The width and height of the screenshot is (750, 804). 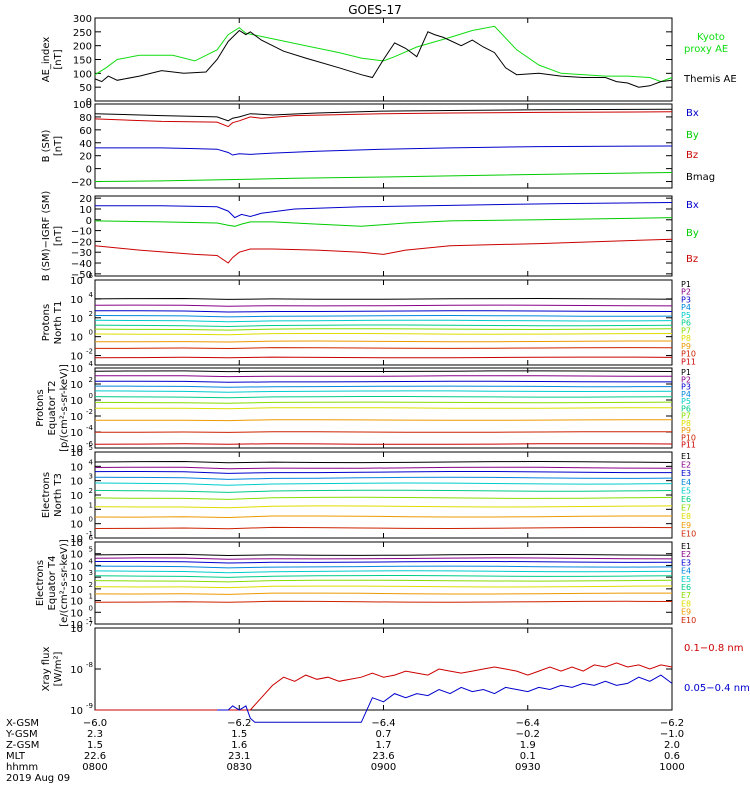 I want to click on y-tick-label: 80, so click(x=85, y=118).